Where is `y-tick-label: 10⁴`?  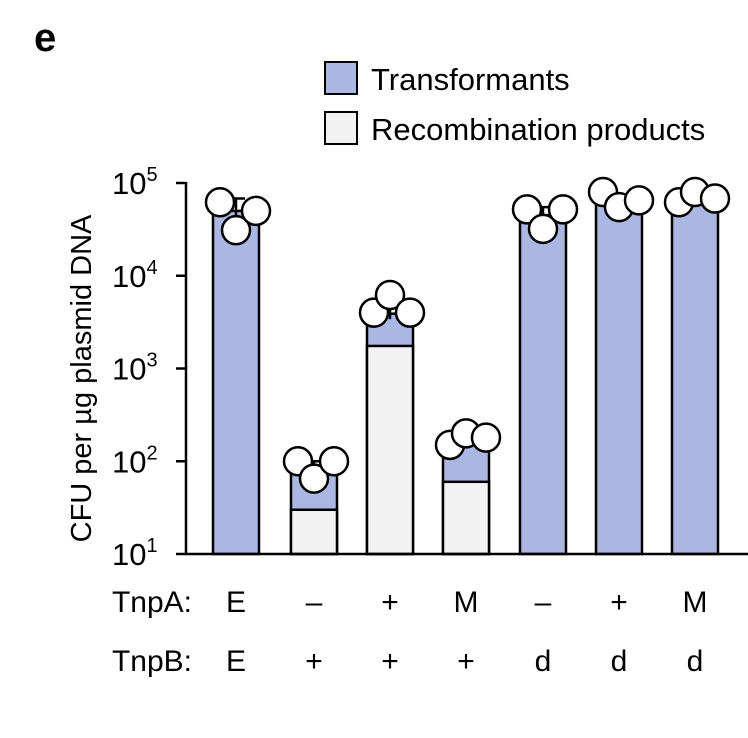
y-tick-label: 10⁴ is located at coordinates (135, 275).